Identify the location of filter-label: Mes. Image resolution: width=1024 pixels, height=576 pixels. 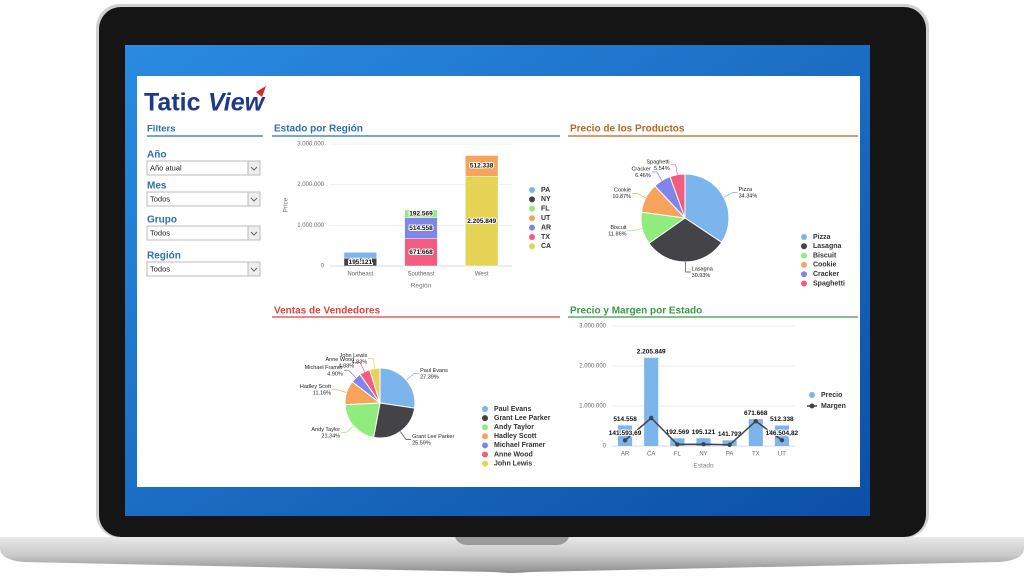
(157, 186).